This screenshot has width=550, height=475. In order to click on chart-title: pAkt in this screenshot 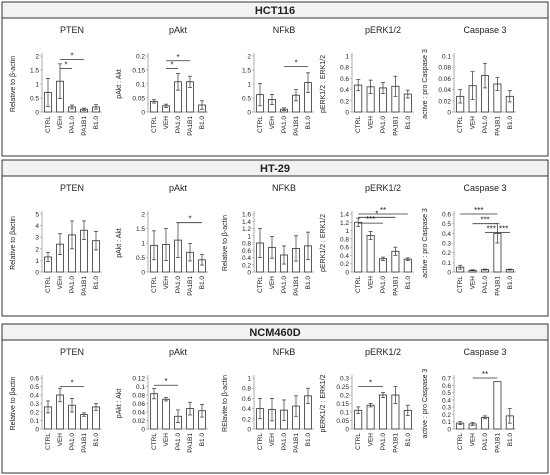, I will do `click(178, 352)`.